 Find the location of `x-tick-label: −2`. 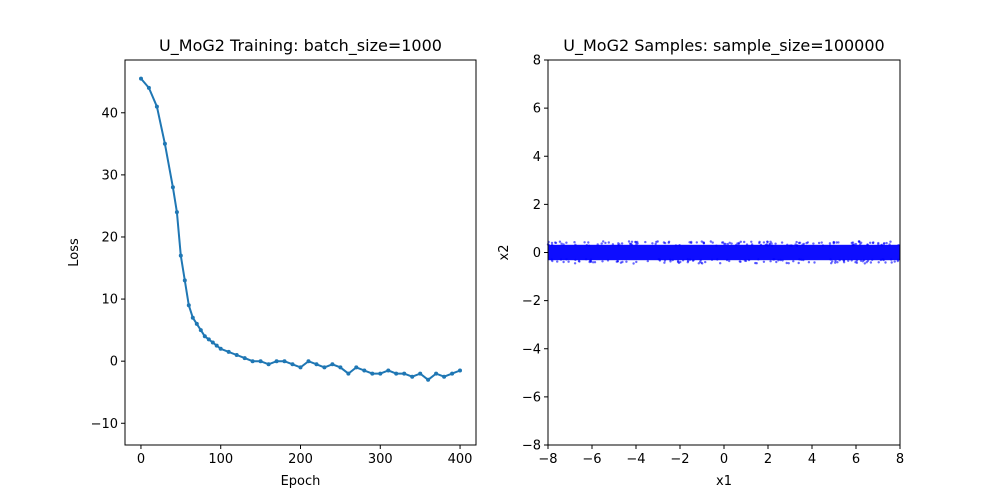

x-tick-label: −2 is located at coordinates (679, 459).